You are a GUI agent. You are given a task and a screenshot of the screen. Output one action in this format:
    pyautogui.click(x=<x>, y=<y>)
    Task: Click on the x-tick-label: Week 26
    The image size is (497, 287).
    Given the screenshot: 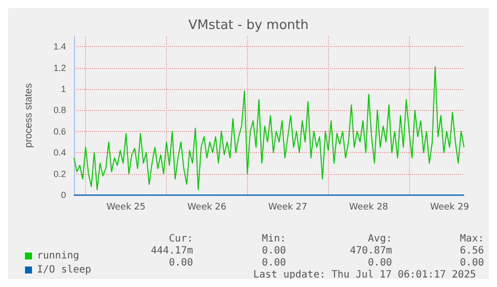 What is the action you would take?
    pyautogui.click(x=207, y=207)
    